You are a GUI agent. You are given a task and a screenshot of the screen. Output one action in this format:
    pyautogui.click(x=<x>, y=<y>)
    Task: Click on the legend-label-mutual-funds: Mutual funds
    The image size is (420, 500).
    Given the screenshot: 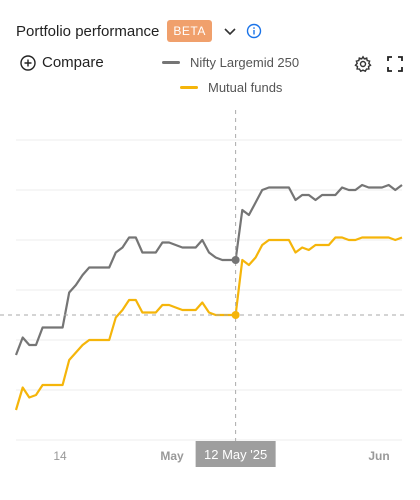 What is the action you would take?
    pyautogui.click(x=245, y=87)
    